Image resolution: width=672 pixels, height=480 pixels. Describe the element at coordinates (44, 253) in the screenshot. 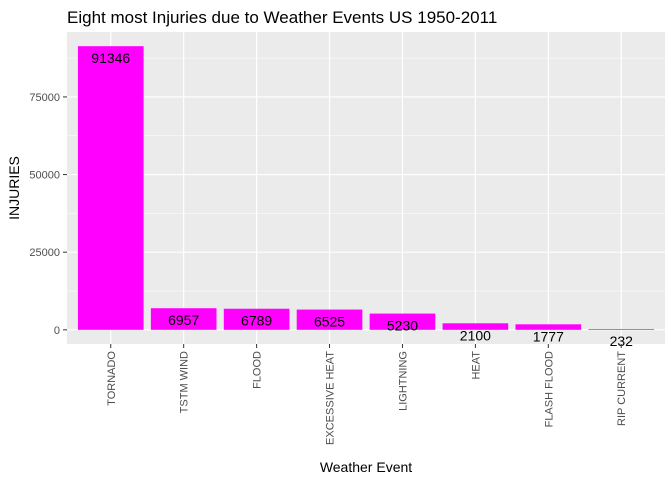

I see `y-tick-label: 25000` at that location.